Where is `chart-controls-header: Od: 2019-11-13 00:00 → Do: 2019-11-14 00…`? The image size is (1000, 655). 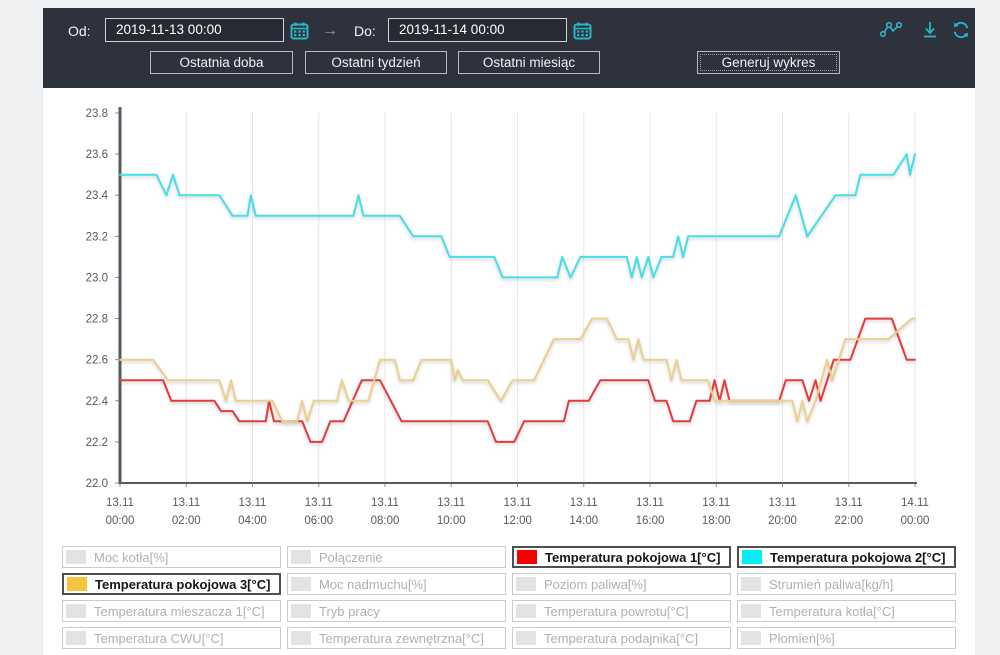
chart-controls-header: Od: 2019-11-13 00:00 → Do: 2019-11-14 00… is located at coordinates (509, 48).